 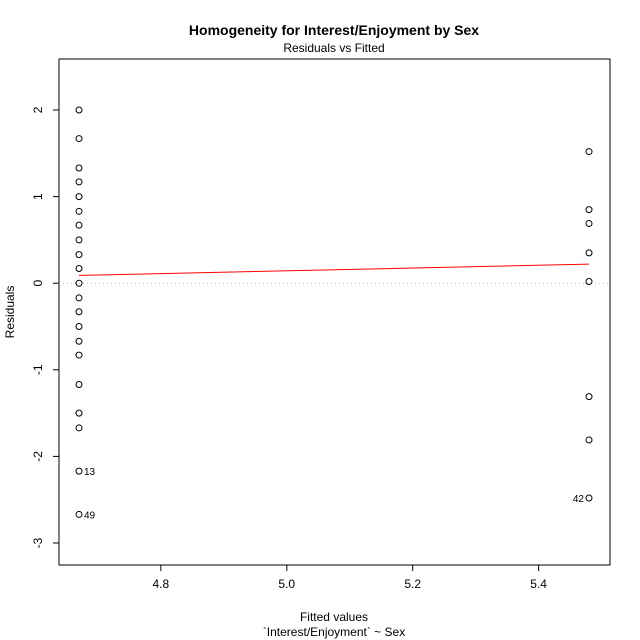 I want to click on chart-subtitle: Residuals vs Fitted, so click(x=333, y=48).